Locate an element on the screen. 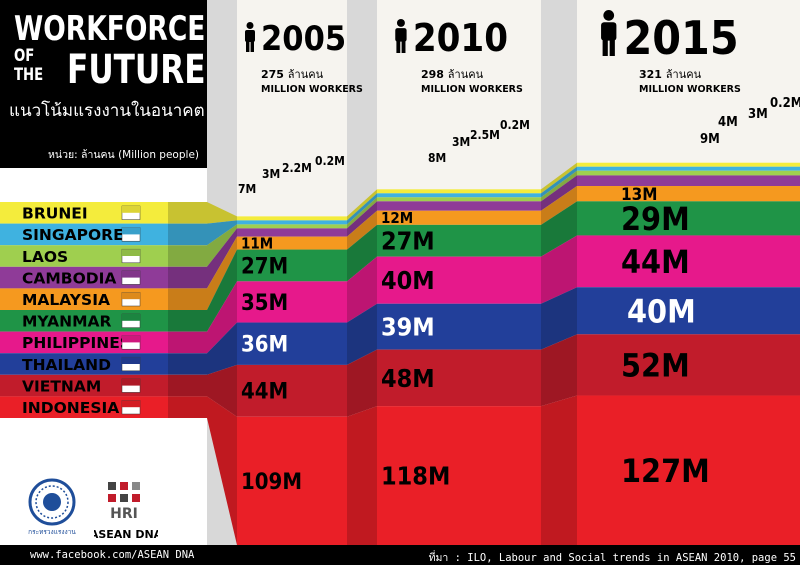 Image resolution: width=800 pixels, height=565 pixels. band-vietnam-2005 is located at coordinates (292, 390).